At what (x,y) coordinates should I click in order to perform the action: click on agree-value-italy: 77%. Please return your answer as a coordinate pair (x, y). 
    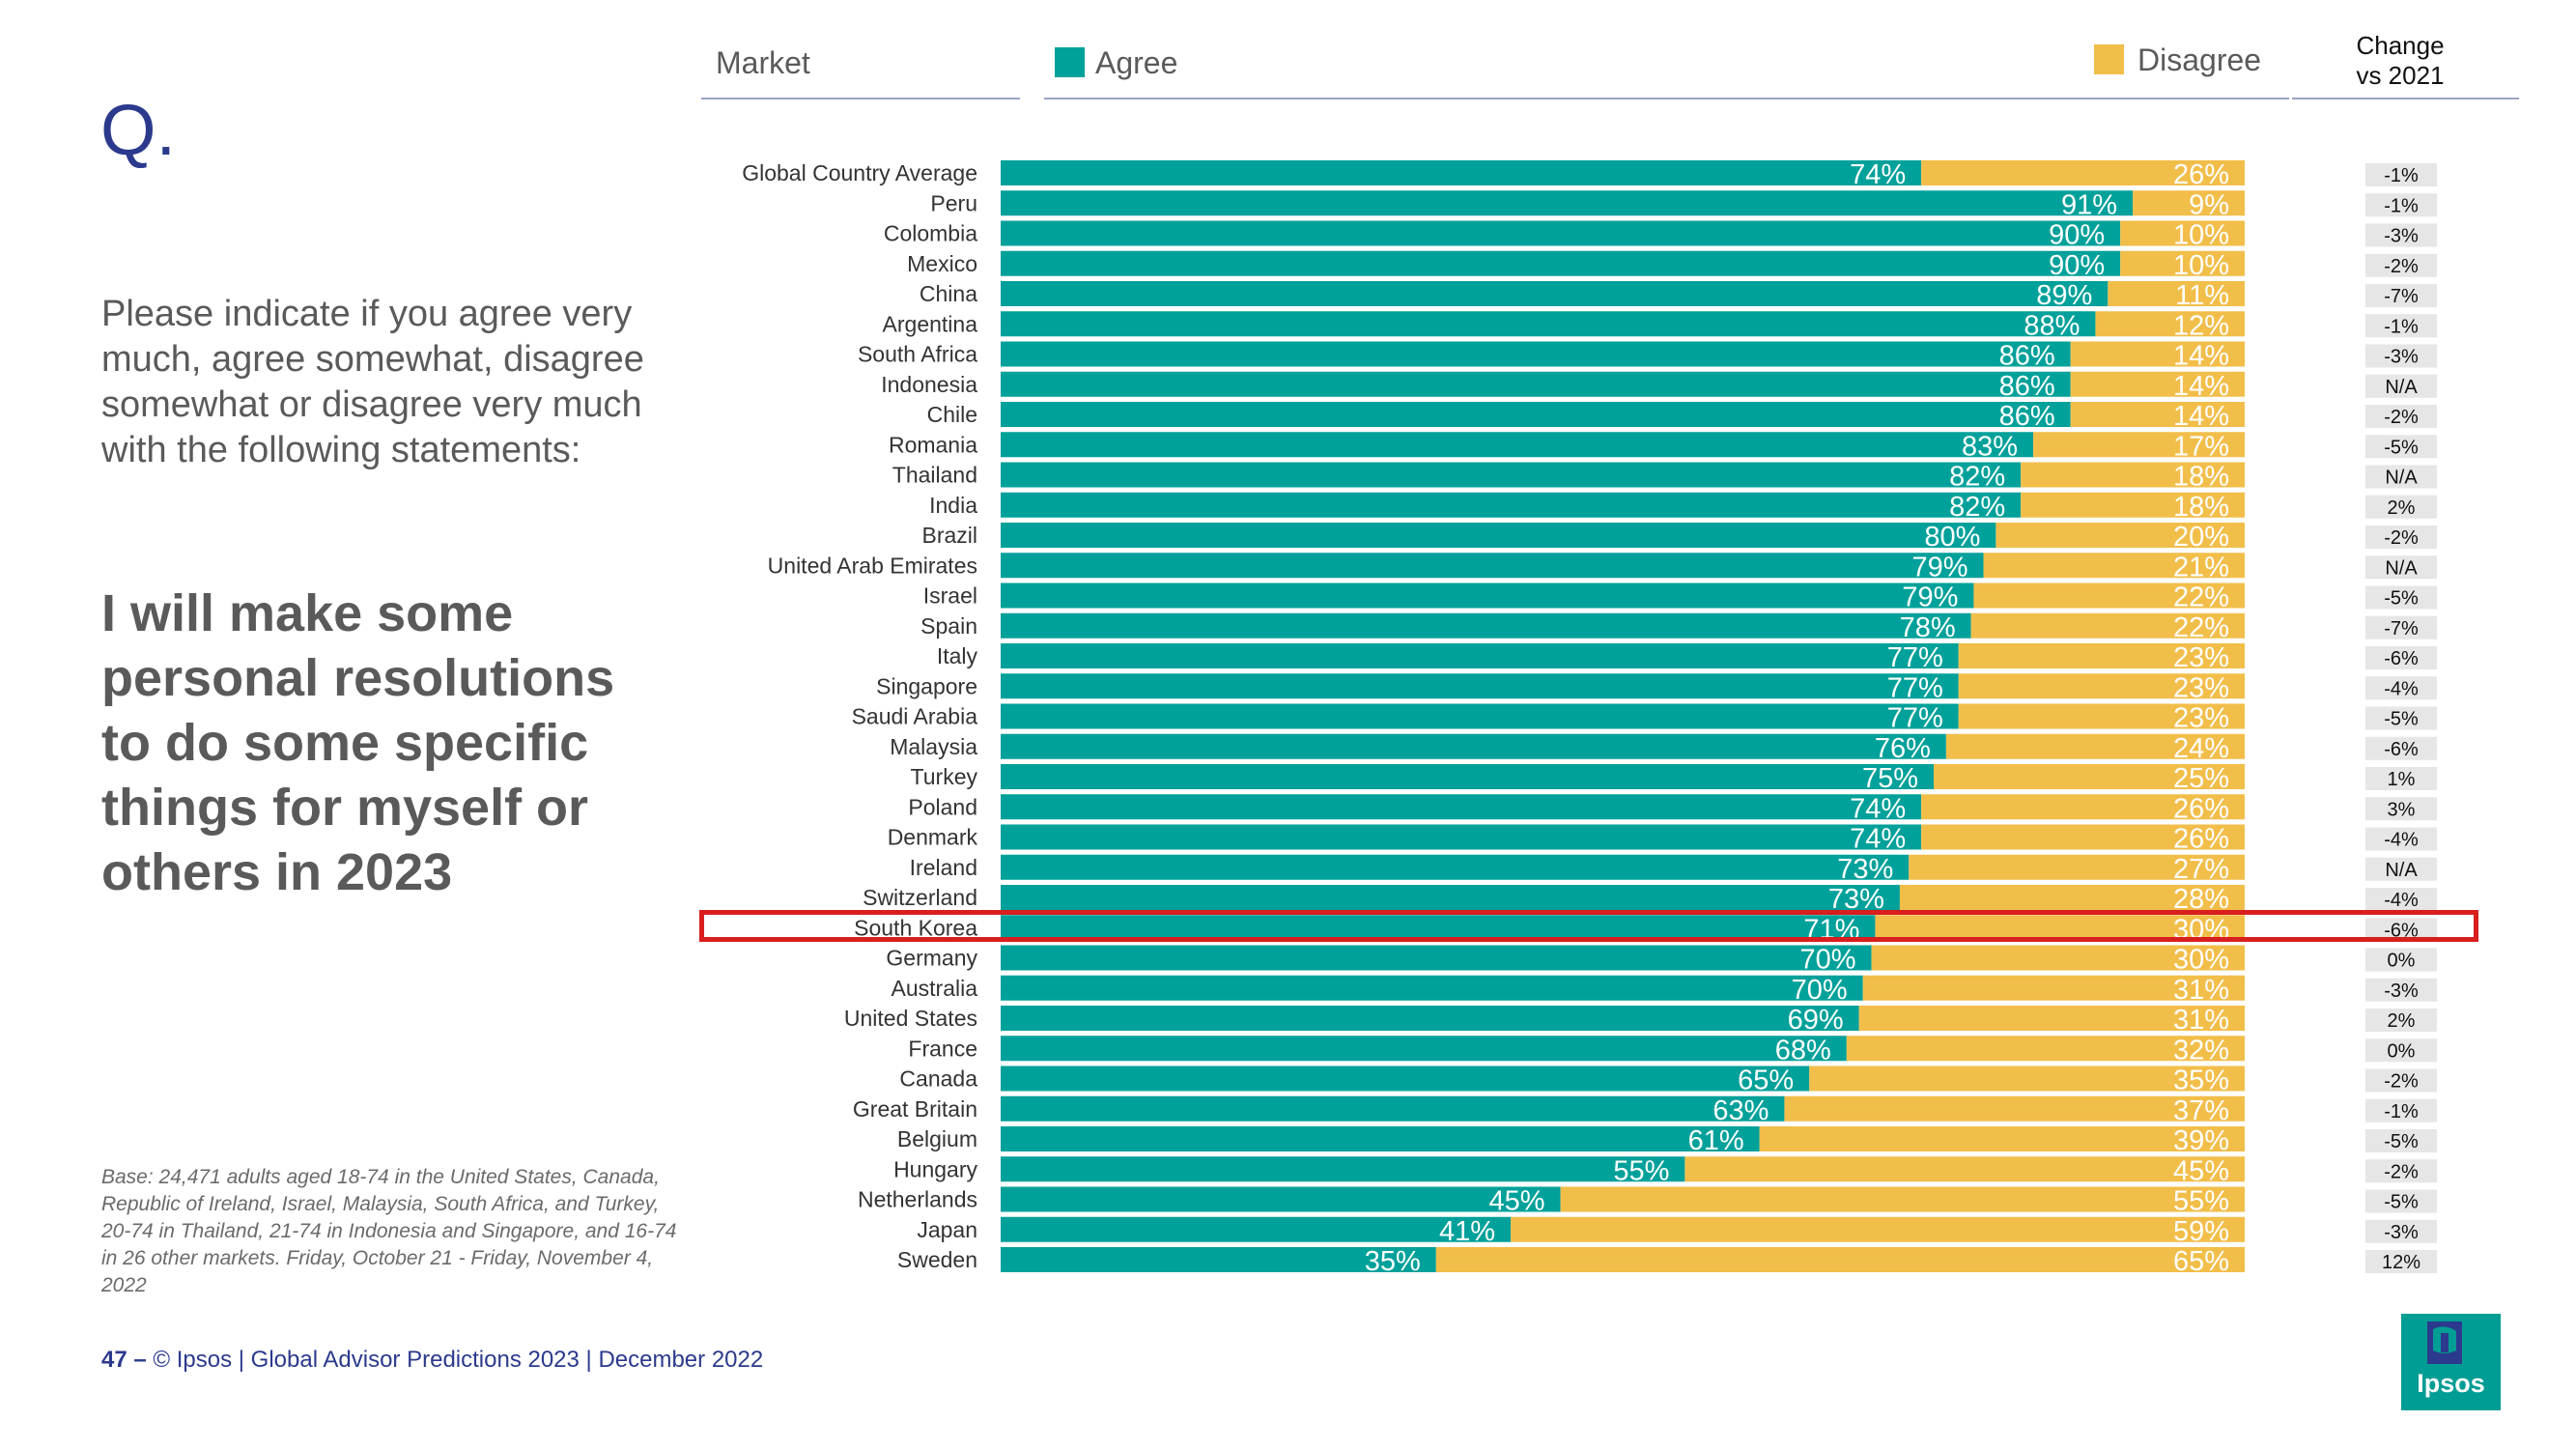
    Looking at the image, I should click on (1915, 657).